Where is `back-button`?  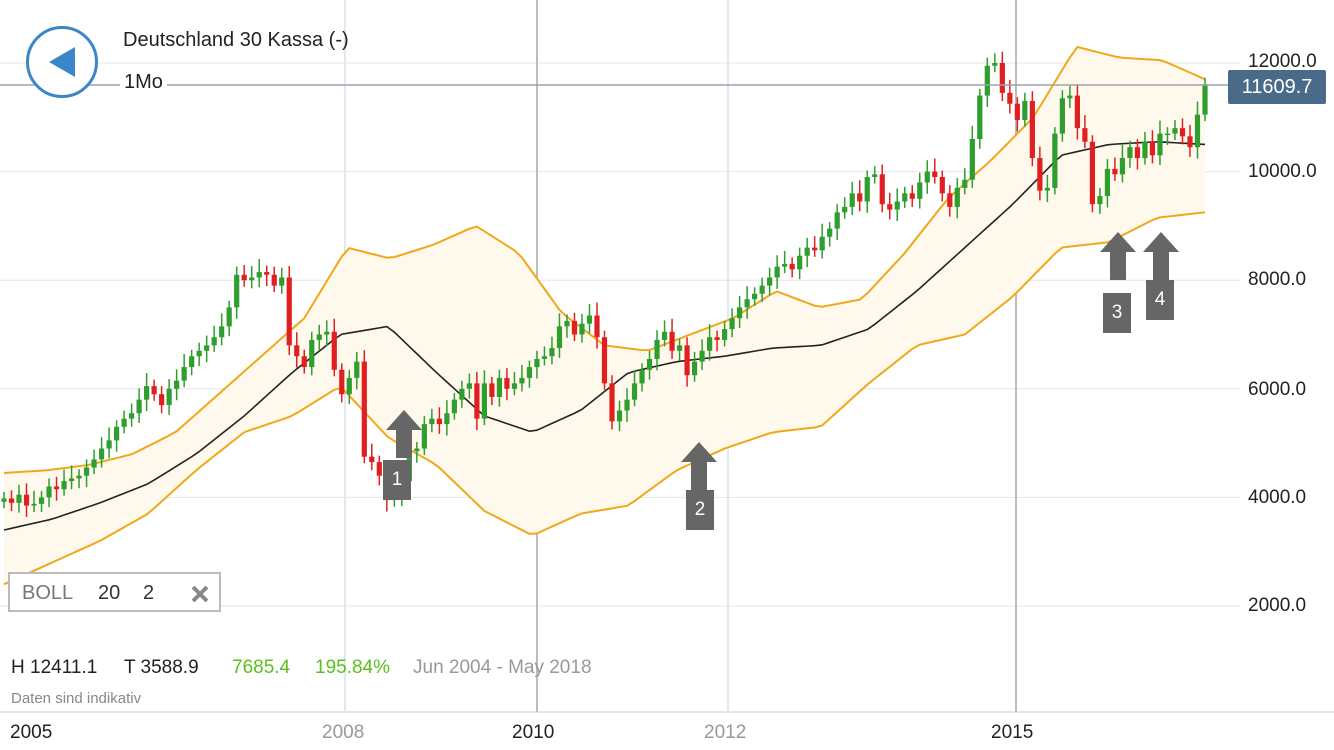 back-button is located at coordinates (62, 62).